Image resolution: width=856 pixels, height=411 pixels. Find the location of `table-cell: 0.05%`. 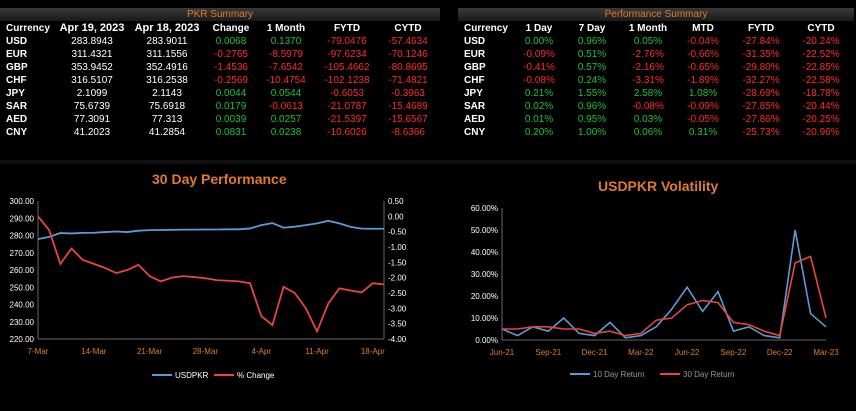

table-cell: 0.05% is located at coordinates (648, 41).